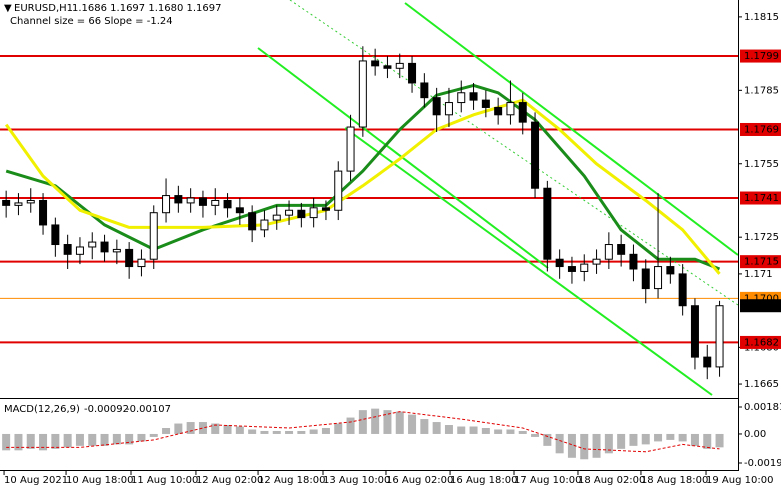  I want to click on price-tag, so click(760, 306).